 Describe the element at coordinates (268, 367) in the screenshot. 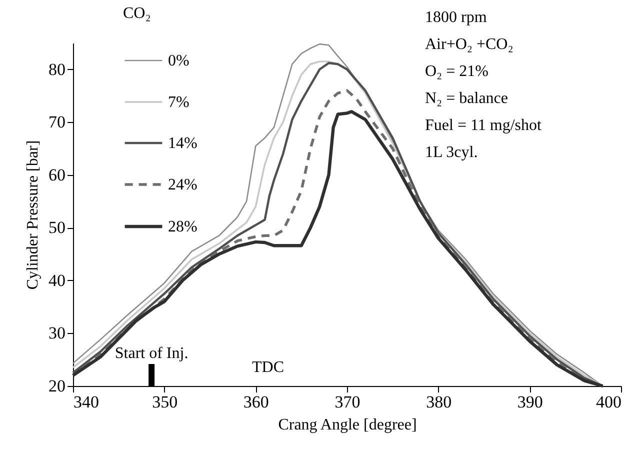

I see `annotation: TDC` at that location.